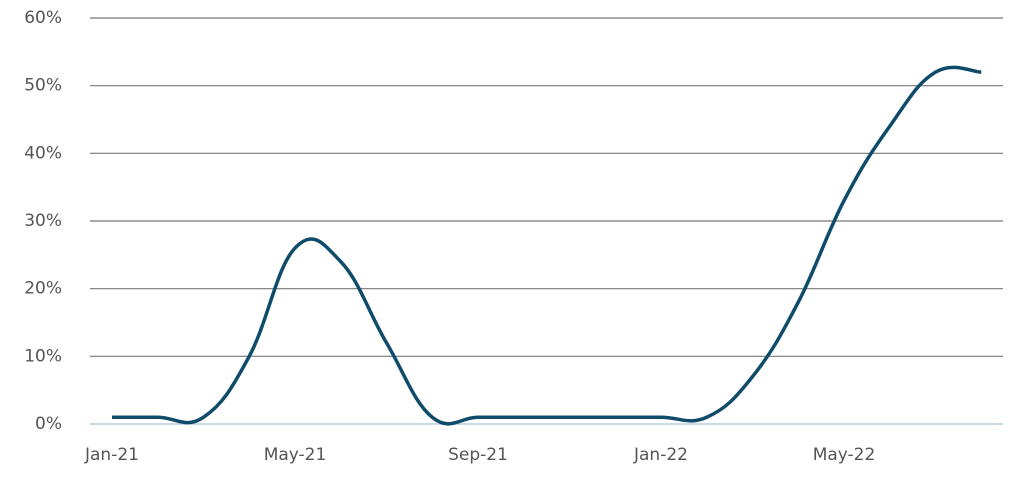 This screenshot has width=1024, height=501. Describe the element at coordinates (43, 153) in the screenshot. I see `y-tick-label: 40%` at that location.